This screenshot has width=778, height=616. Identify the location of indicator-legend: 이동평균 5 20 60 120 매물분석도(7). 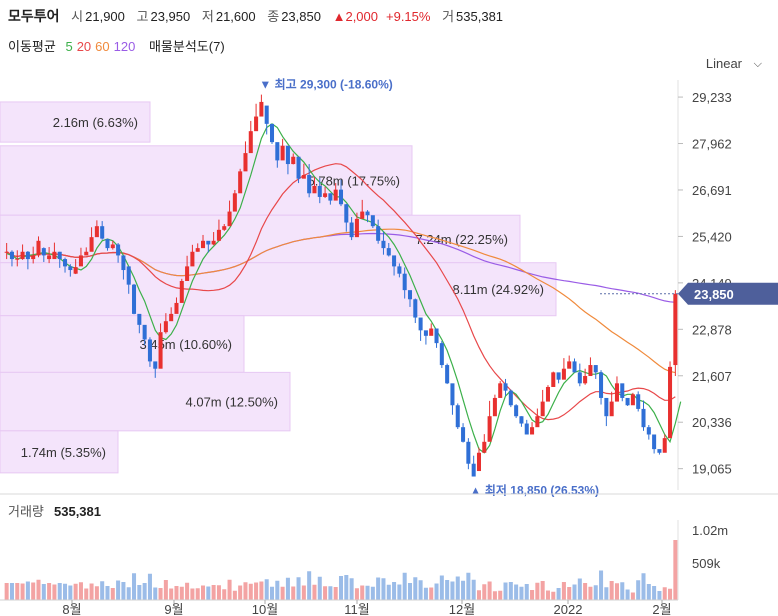
(119, 45).